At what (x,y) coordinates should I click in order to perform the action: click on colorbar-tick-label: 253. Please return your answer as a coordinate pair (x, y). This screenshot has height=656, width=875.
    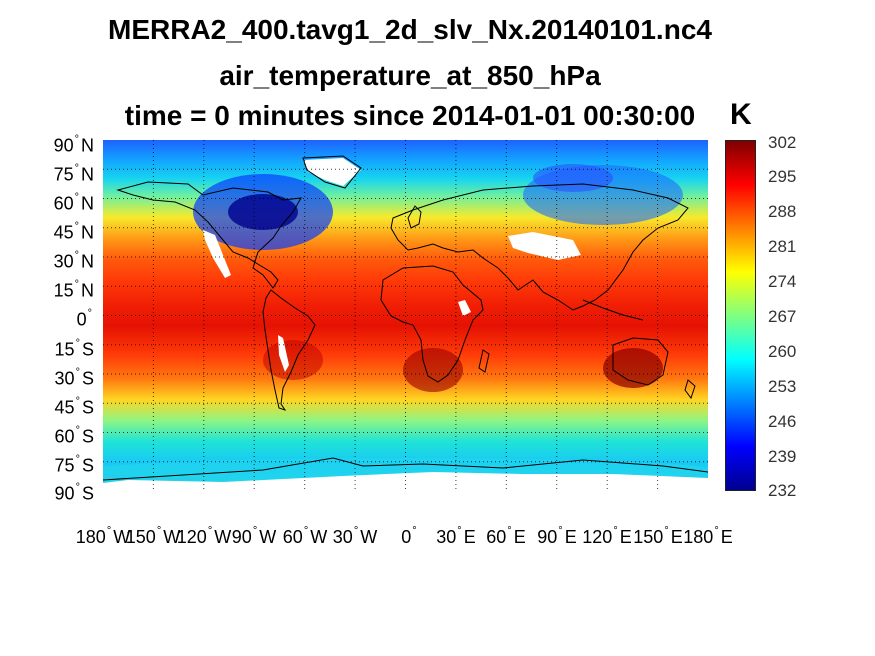
    Looking at the image, I should click on (782, 386).